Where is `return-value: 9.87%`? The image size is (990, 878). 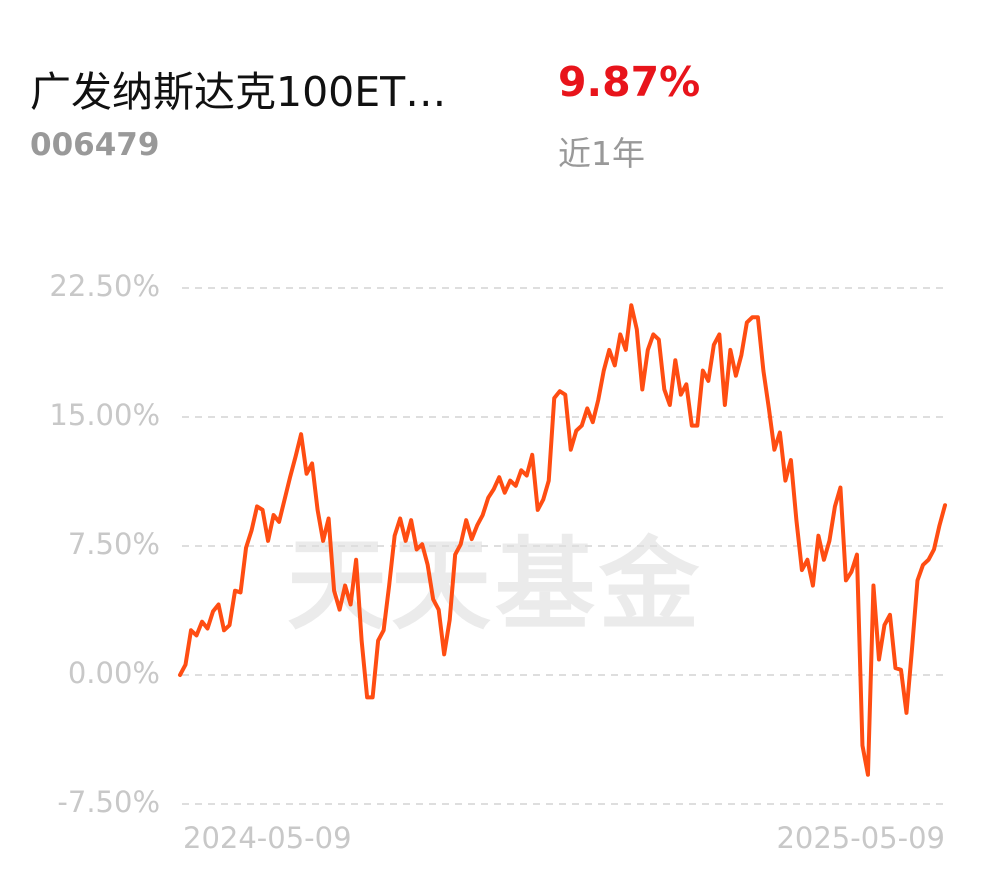 return-value: 9.87% is located at coordinates (629, 82).